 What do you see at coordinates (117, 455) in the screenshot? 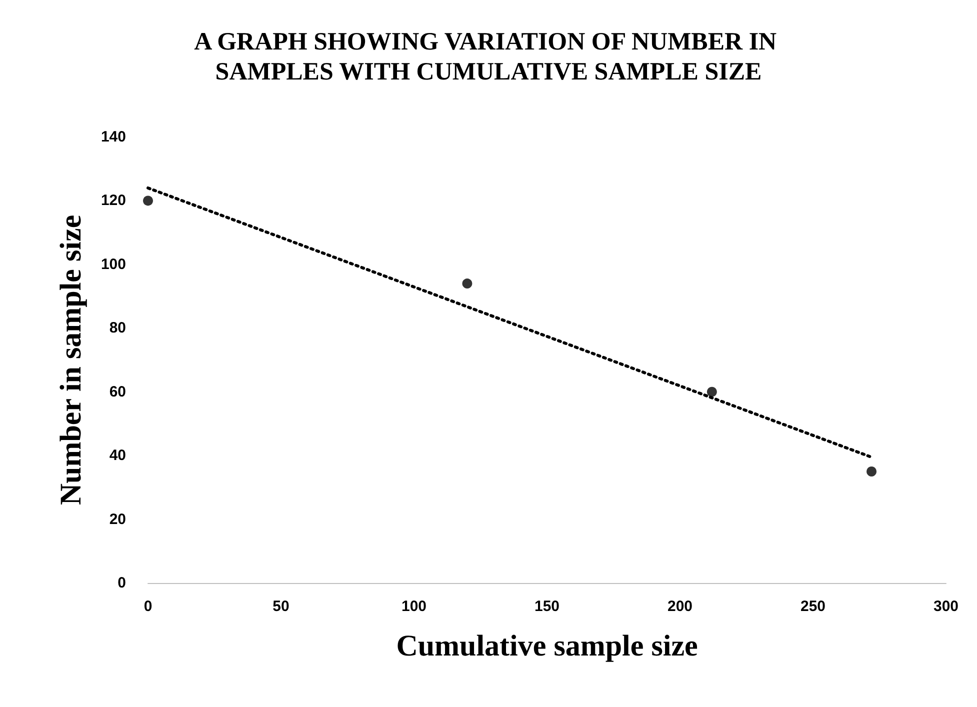
I see `y-tick-label: 40` at bounding box center [117, 455].